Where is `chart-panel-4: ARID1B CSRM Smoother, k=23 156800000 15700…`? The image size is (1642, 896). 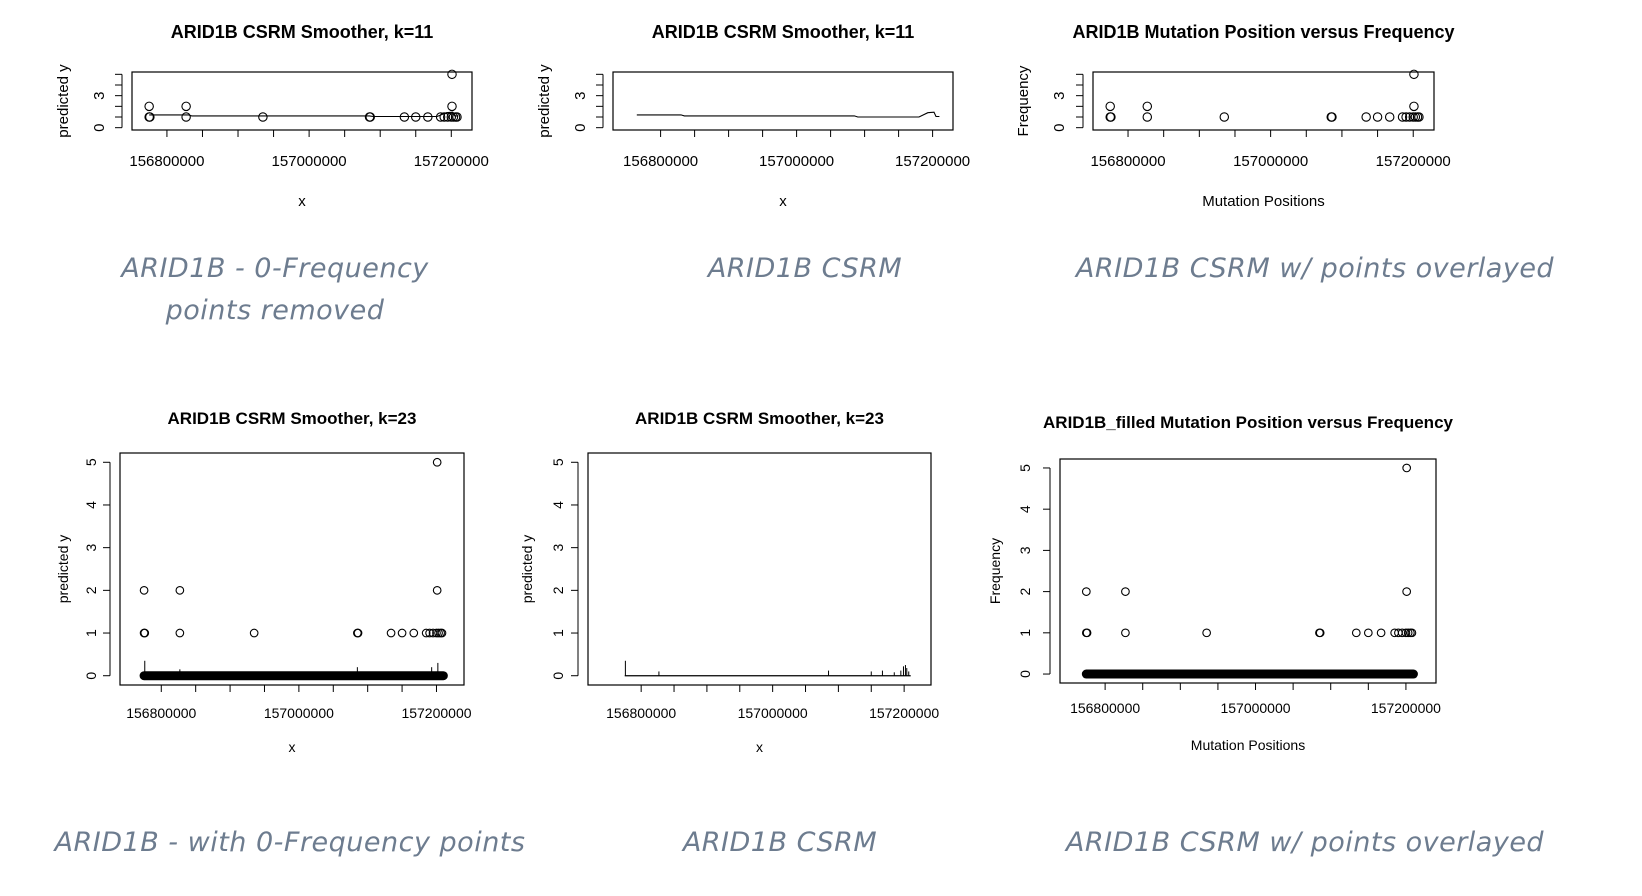
chart-panel-4: ARID1B CSRM Smoother, k=23 156800000 15700… is located at coordinates (300, 604).